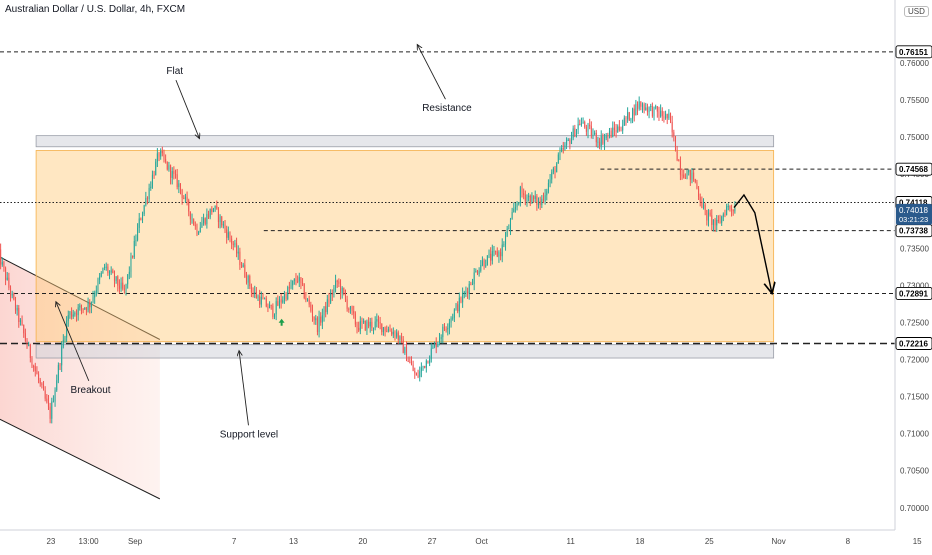 The height and width of the screenshot is (555, 932). I want to click on annotation-label-2: Breakout, so click(91, 390).